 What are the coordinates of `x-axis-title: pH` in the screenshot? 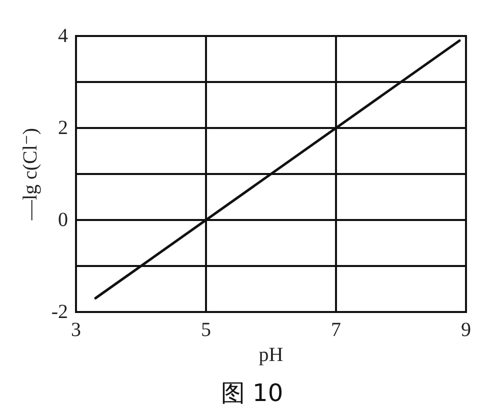 It's located at (271, 355).